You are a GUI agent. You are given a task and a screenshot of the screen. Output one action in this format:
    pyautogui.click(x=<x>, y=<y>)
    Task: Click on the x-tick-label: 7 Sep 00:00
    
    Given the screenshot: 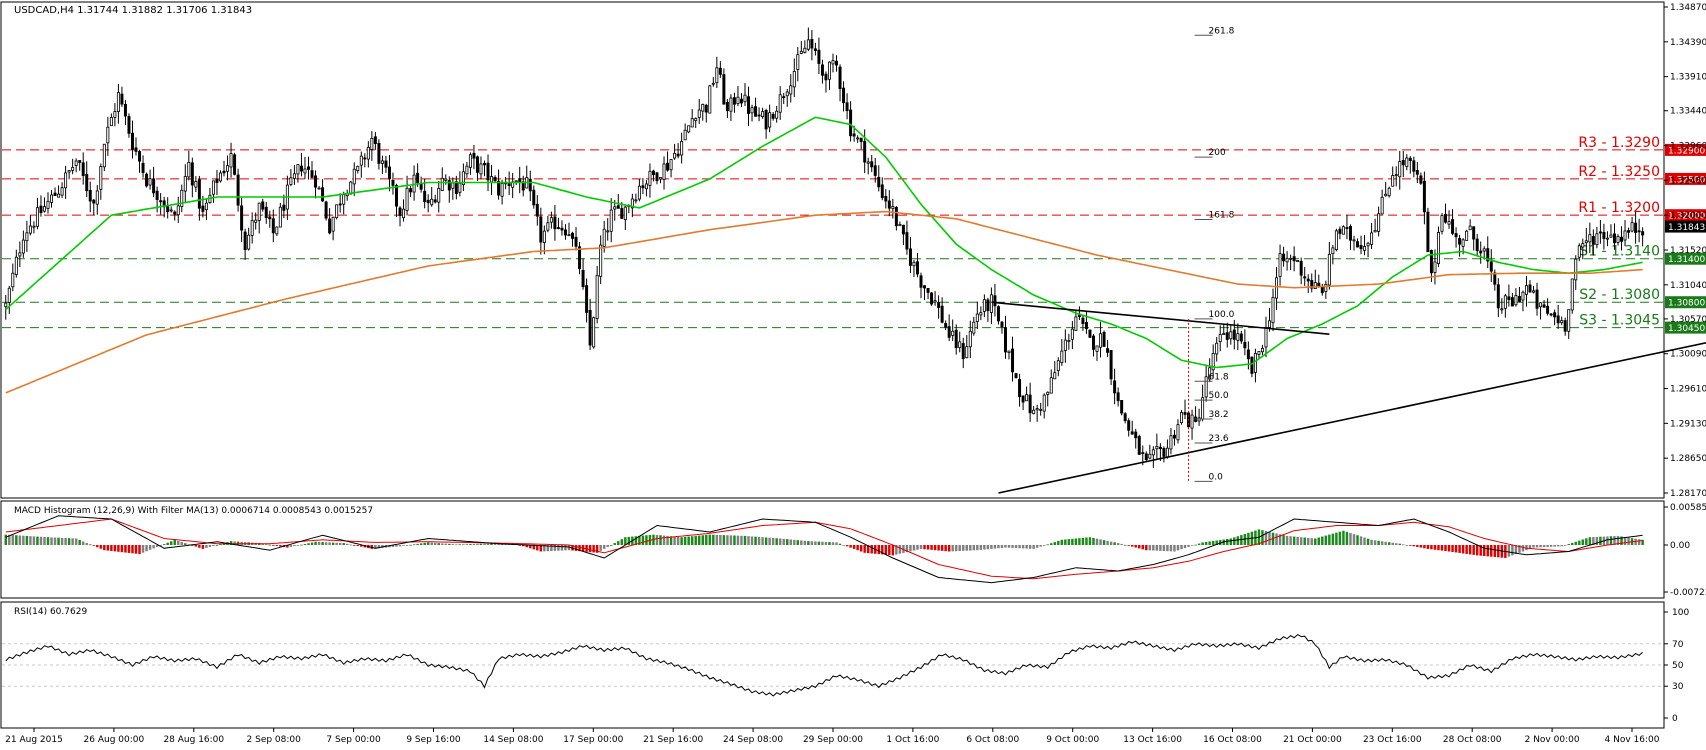 What is the action you would take?
    pyautogui.click(x=353, y=740)
    